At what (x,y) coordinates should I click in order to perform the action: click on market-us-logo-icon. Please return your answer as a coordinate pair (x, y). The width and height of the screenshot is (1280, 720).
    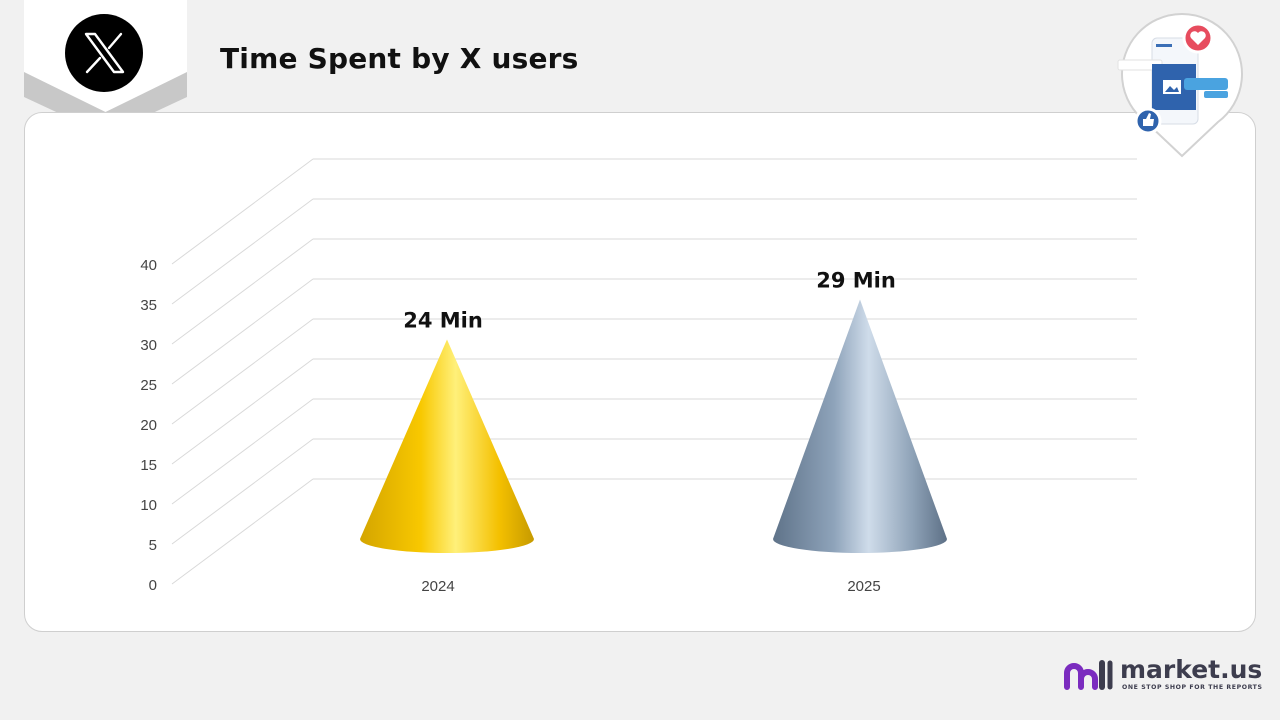
    Looking at the image, I should click on (1088, 675).